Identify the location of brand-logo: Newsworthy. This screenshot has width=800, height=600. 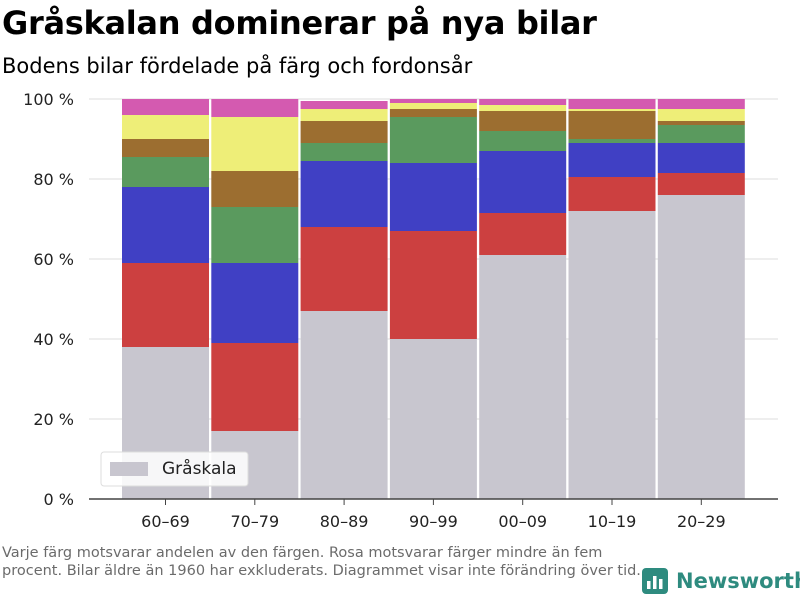
(721, 581).